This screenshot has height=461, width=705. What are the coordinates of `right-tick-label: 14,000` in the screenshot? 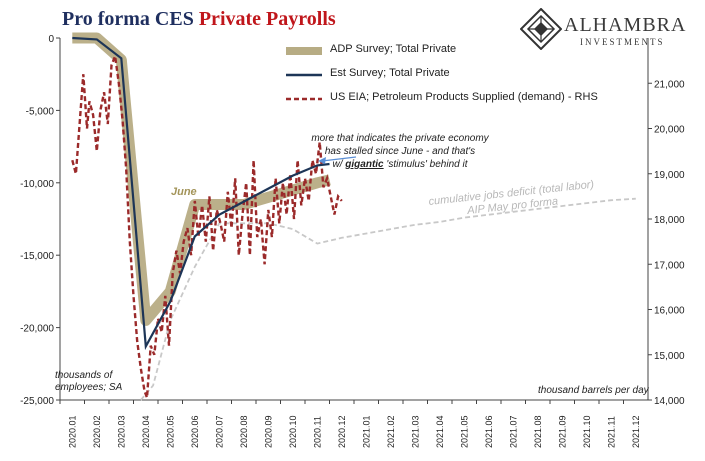 It's located at (669, 401).